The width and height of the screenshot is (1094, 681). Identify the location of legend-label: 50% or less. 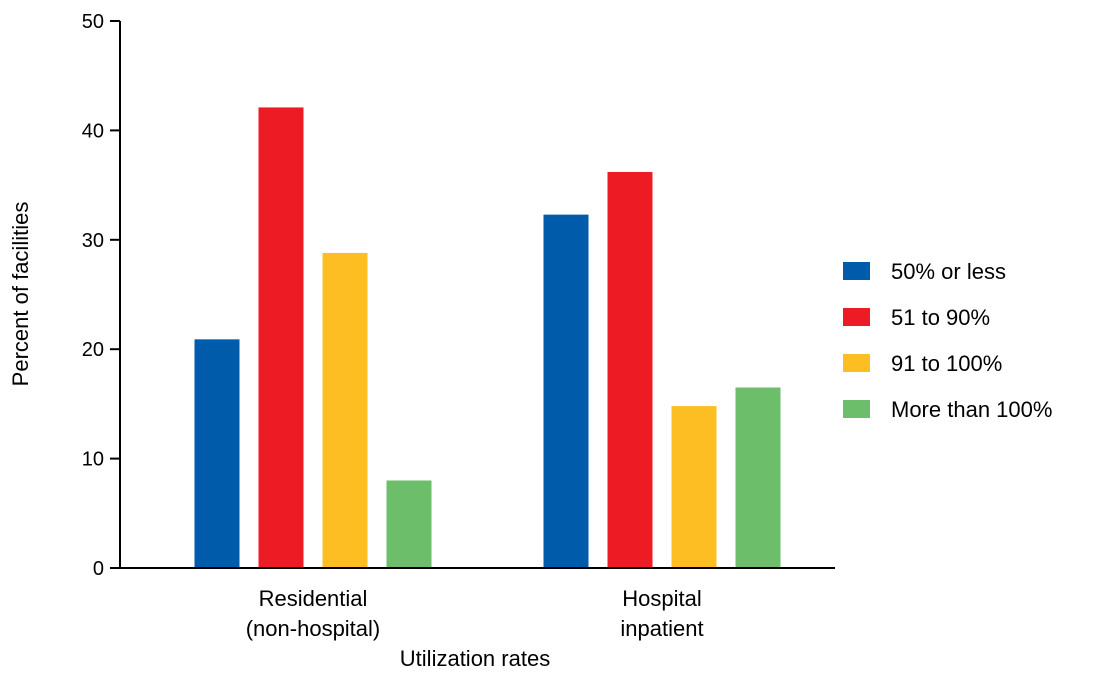
(948, 271).